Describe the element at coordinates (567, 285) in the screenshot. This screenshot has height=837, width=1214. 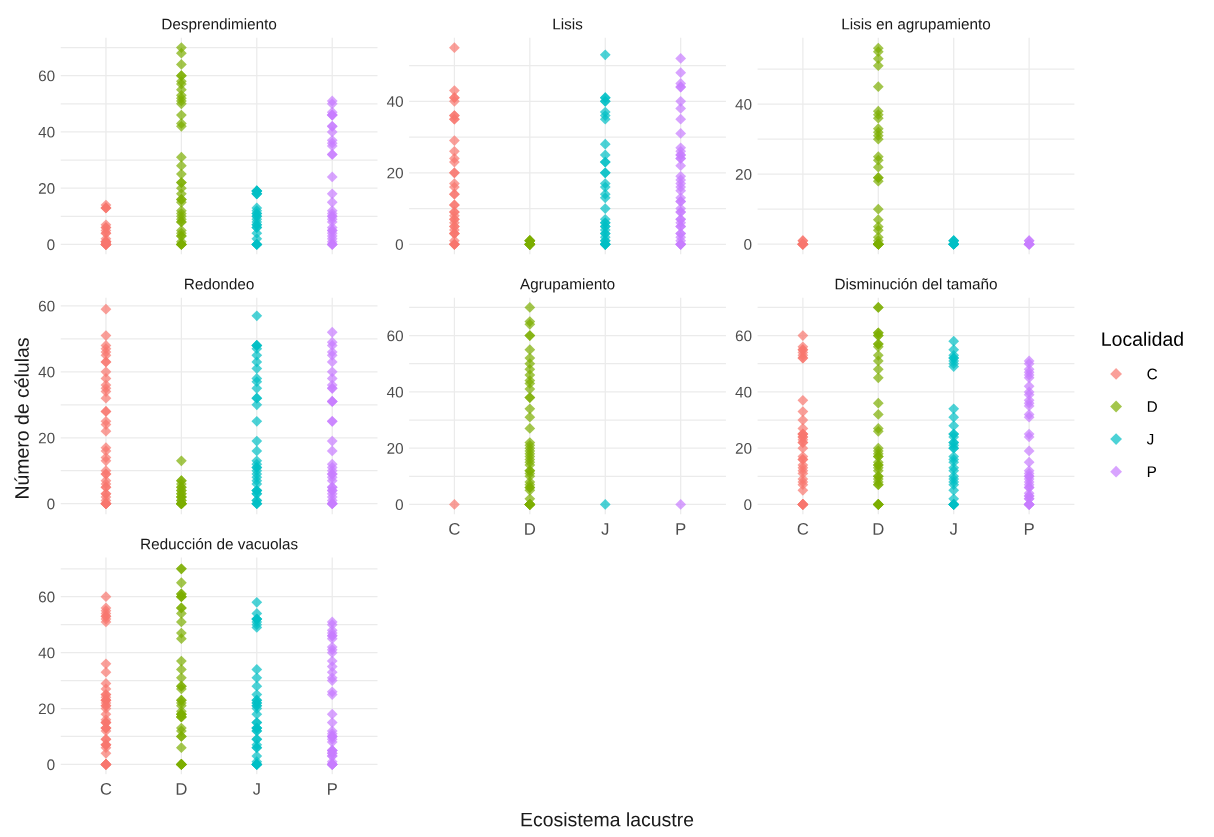
I see `chart-title: Agrupamiento` at that location.